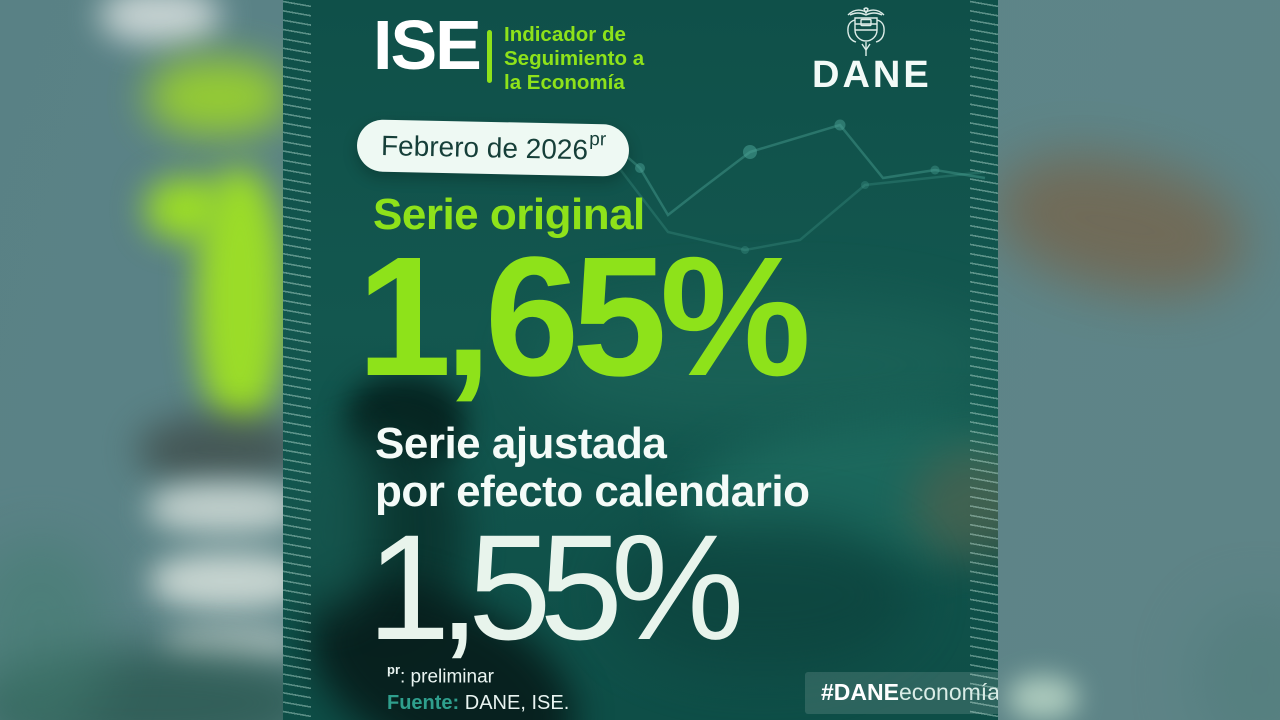 The height and width of the screenshot is (720, 1280). I want to click on blur-hand-brown, so click(1120, 225).